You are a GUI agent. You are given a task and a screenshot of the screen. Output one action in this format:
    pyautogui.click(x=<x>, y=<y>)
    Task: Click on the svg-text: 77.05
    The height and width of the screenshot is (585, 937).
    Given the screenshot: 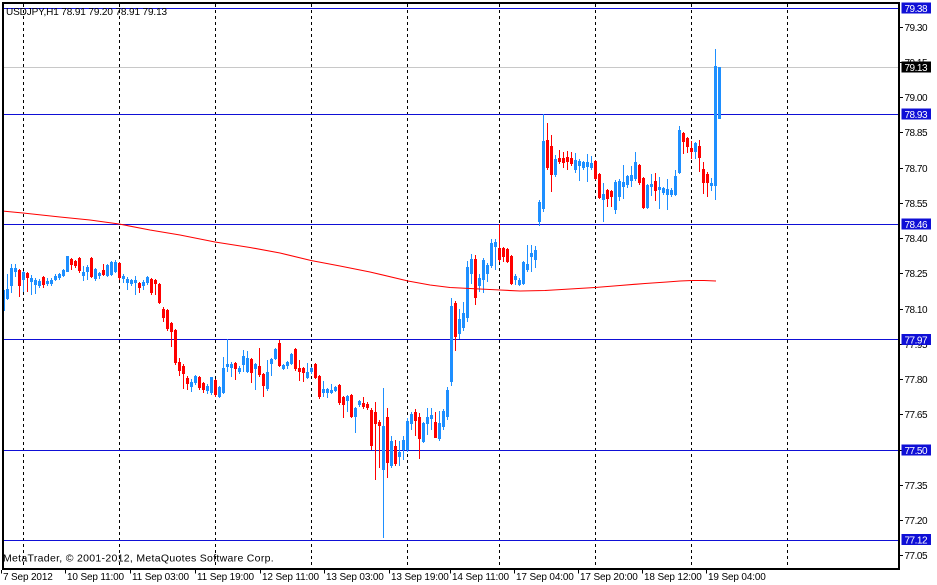 What is the action you would take?
    pyautogui.click(x=916, y=556)
    